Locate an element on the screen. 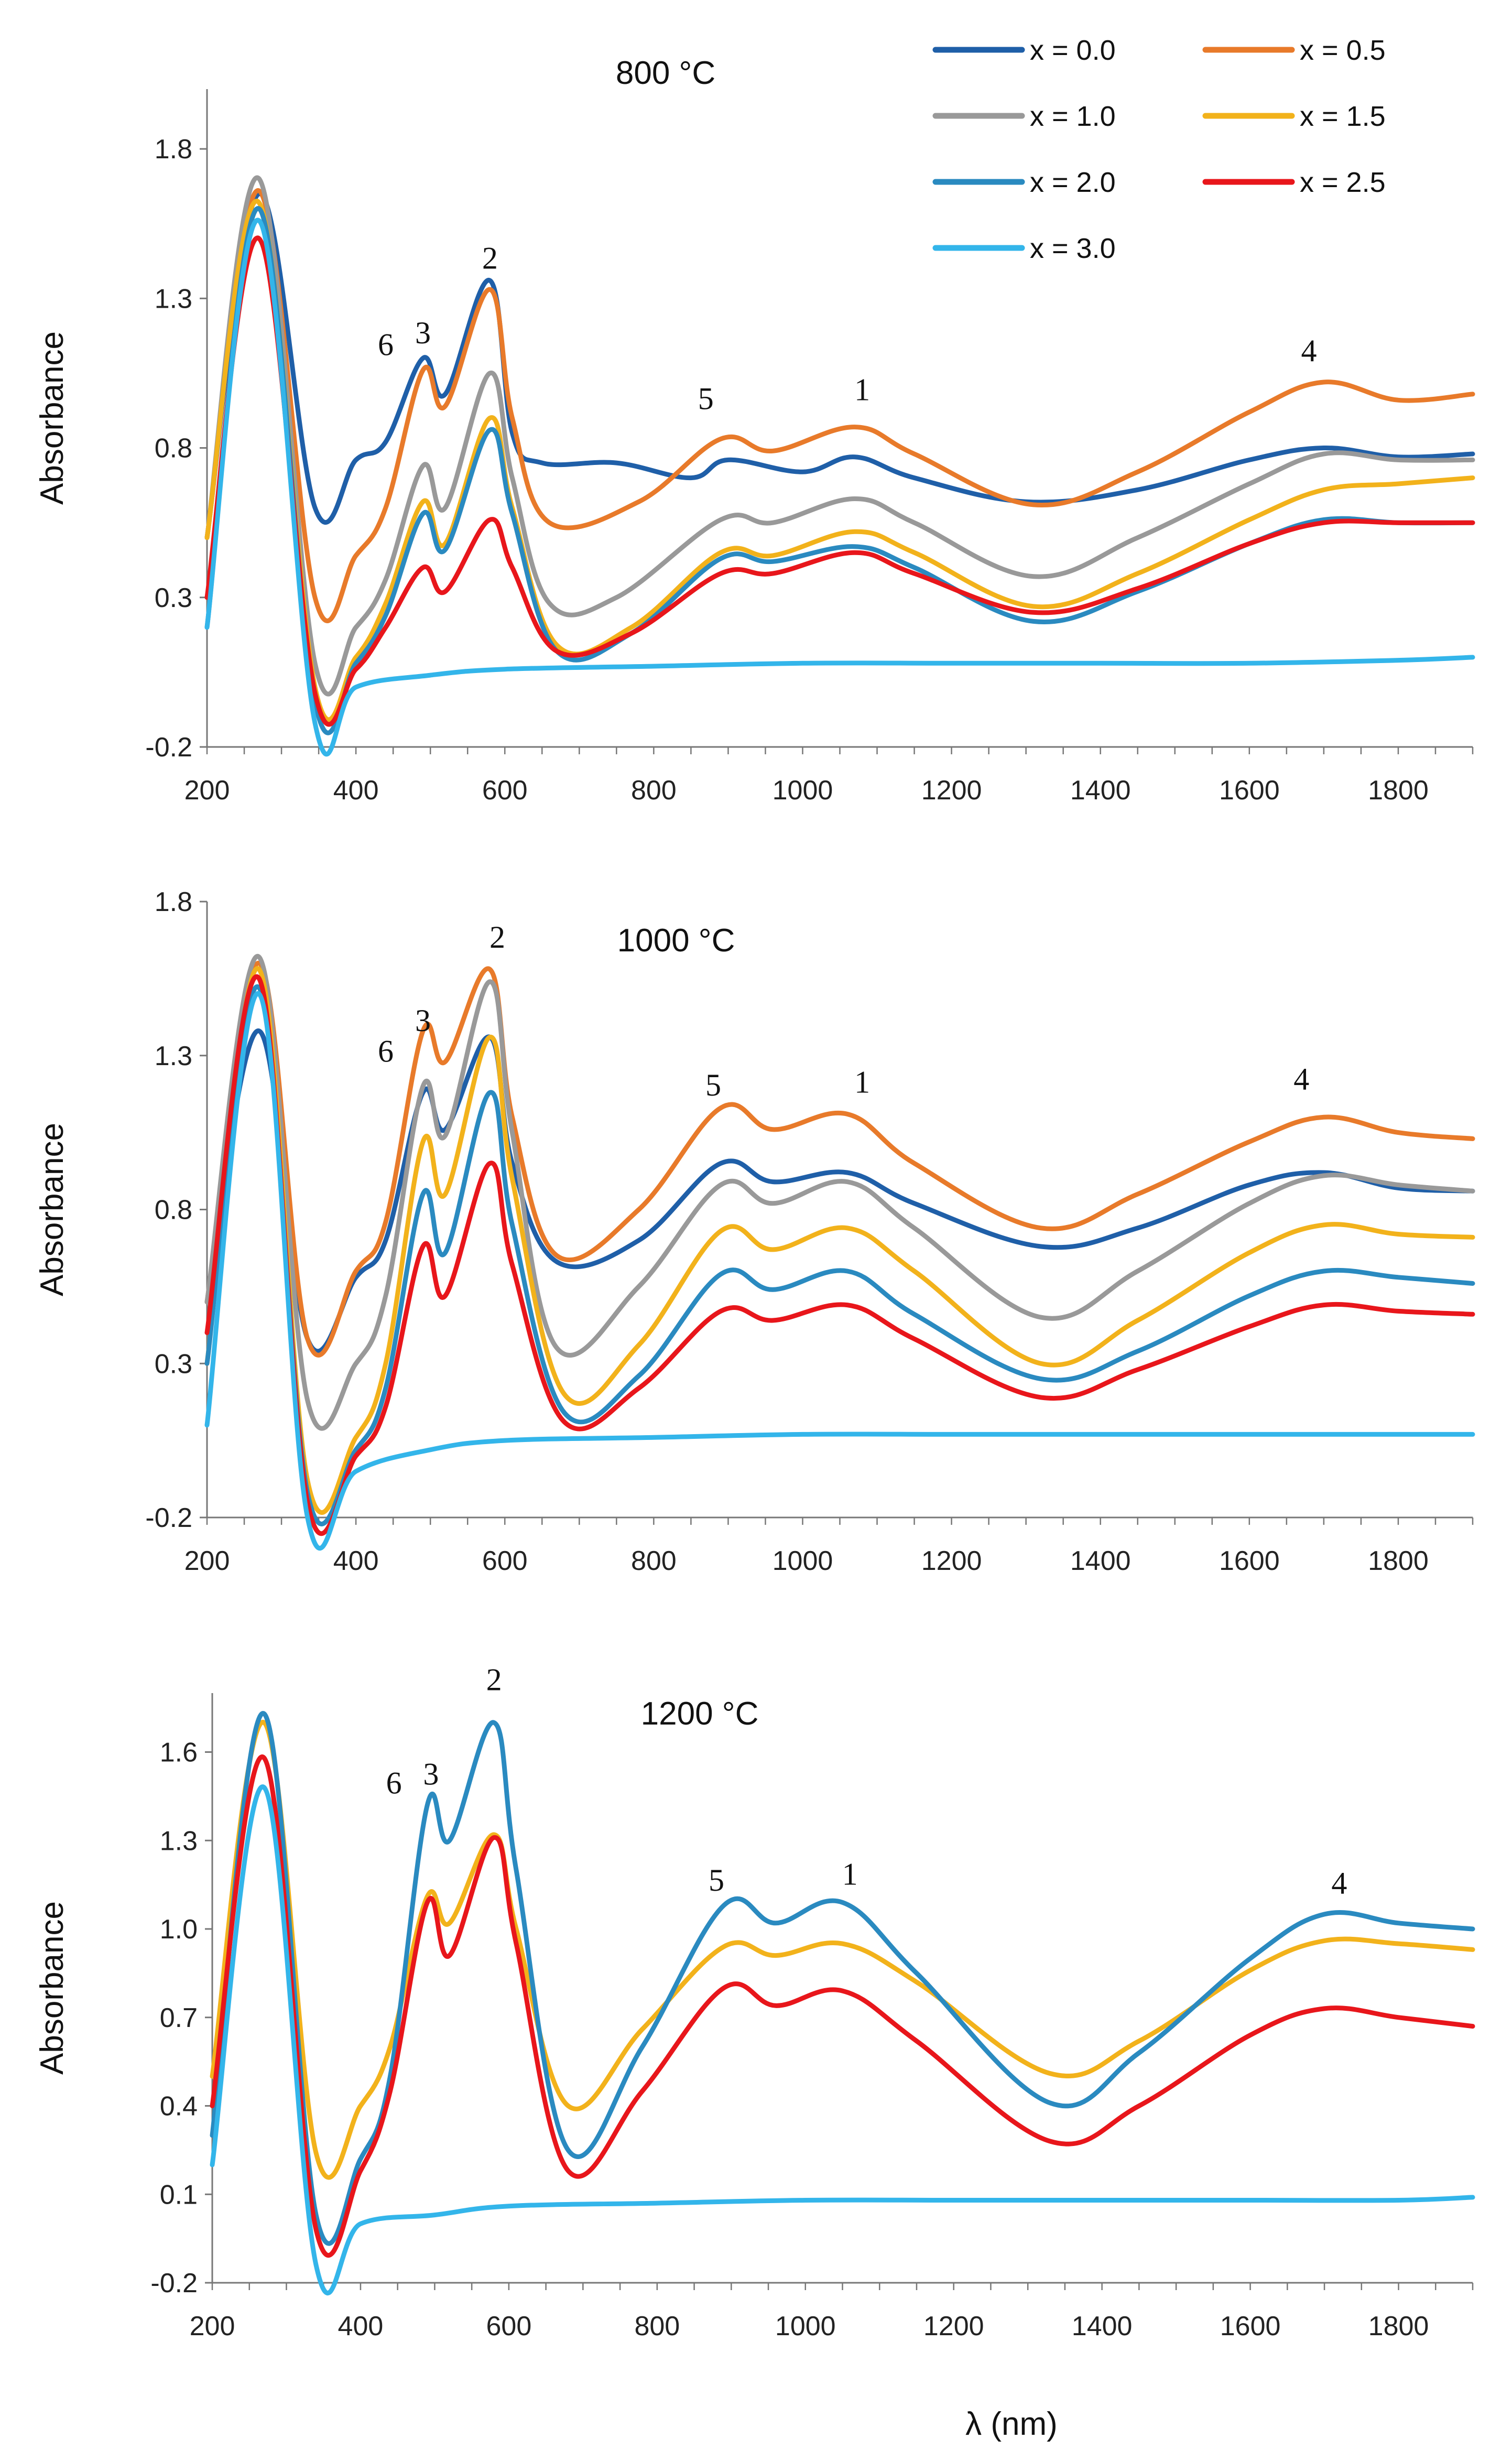 This screenshot has width=1512, height=2461. legend-label: x = 0.0 is located at coordinates (1073, 50).